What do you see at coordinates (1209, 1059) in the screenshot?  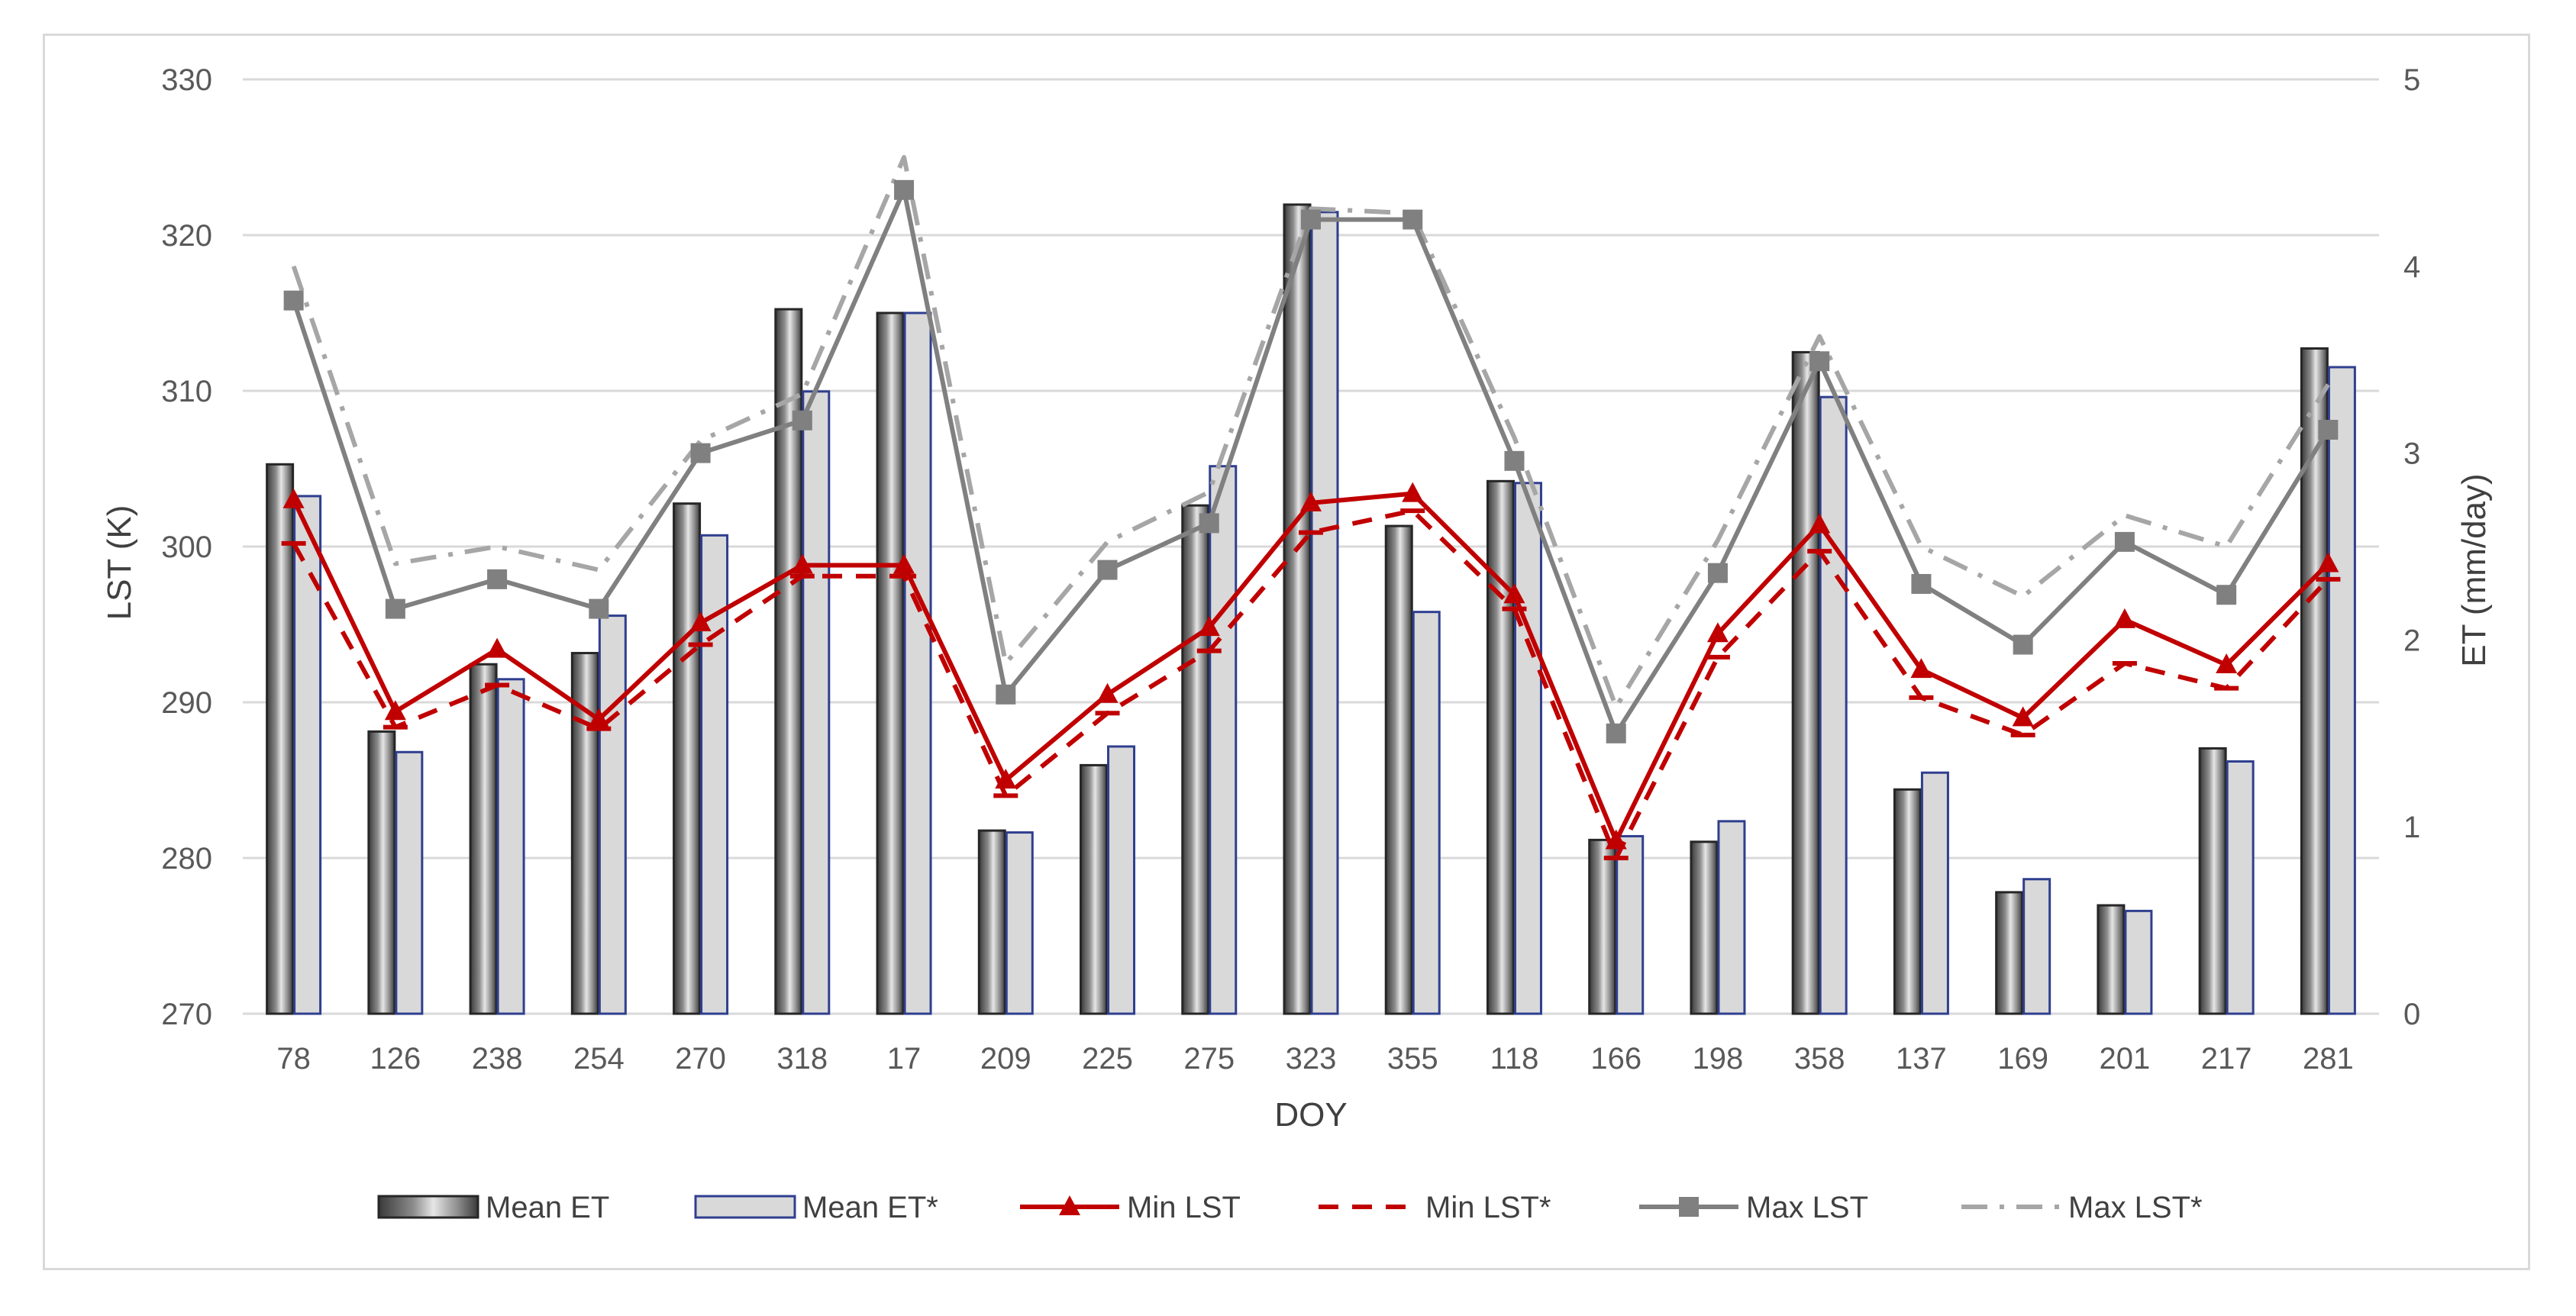 I see `x-tick-label: 275` at bounding box center [1209, 1059].